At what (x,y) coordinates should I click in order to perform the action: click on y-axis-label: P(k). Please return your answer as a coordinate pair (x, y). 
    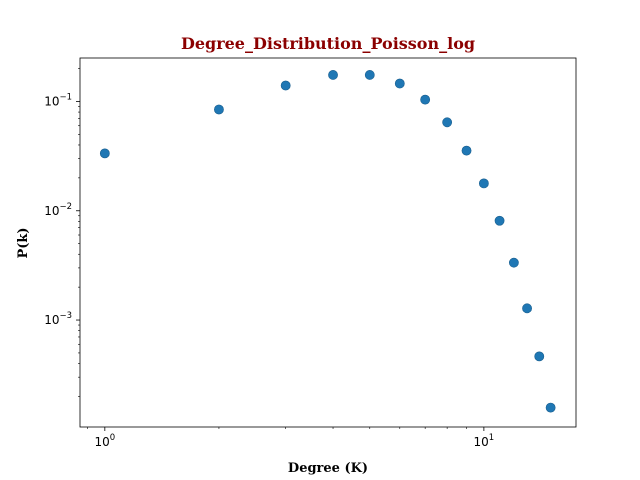
    Looking at the image, I should click on (23, 242).